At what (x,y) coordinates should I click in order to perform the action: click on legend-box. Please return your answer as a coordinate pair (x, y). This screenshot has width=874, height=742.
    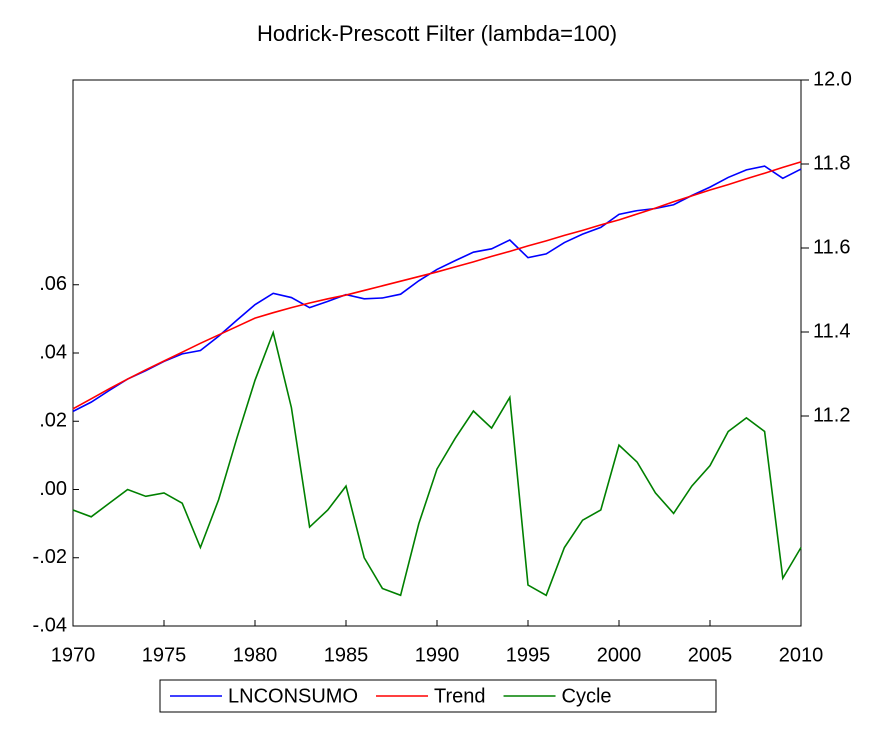
    Looking at the image, I should click on (438, 696).